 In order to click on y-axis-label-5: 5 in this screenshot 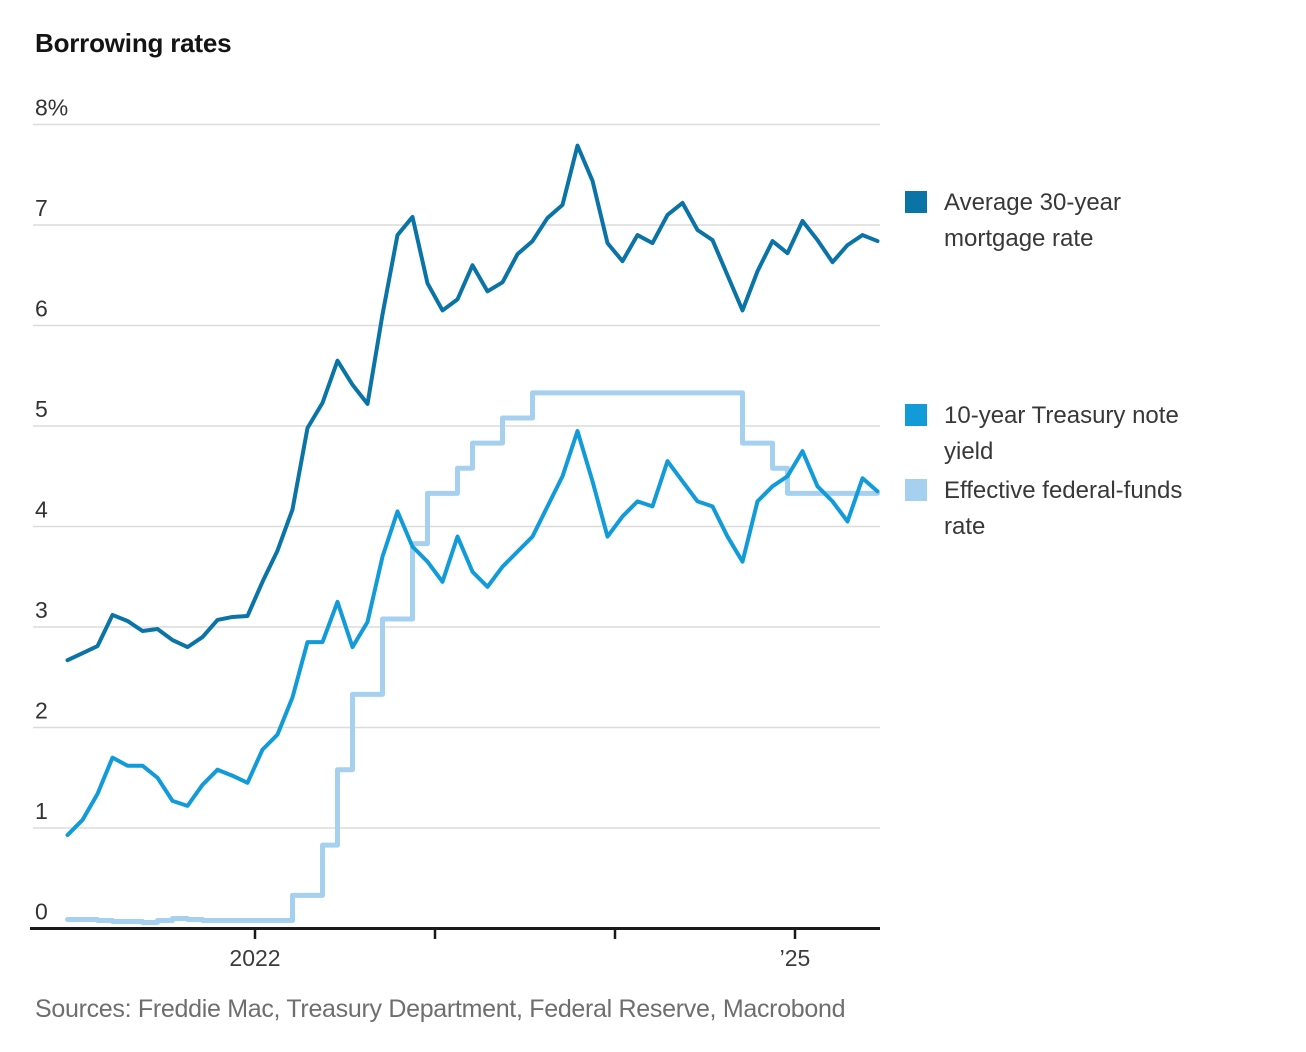, I will do `click(41, 409)`.